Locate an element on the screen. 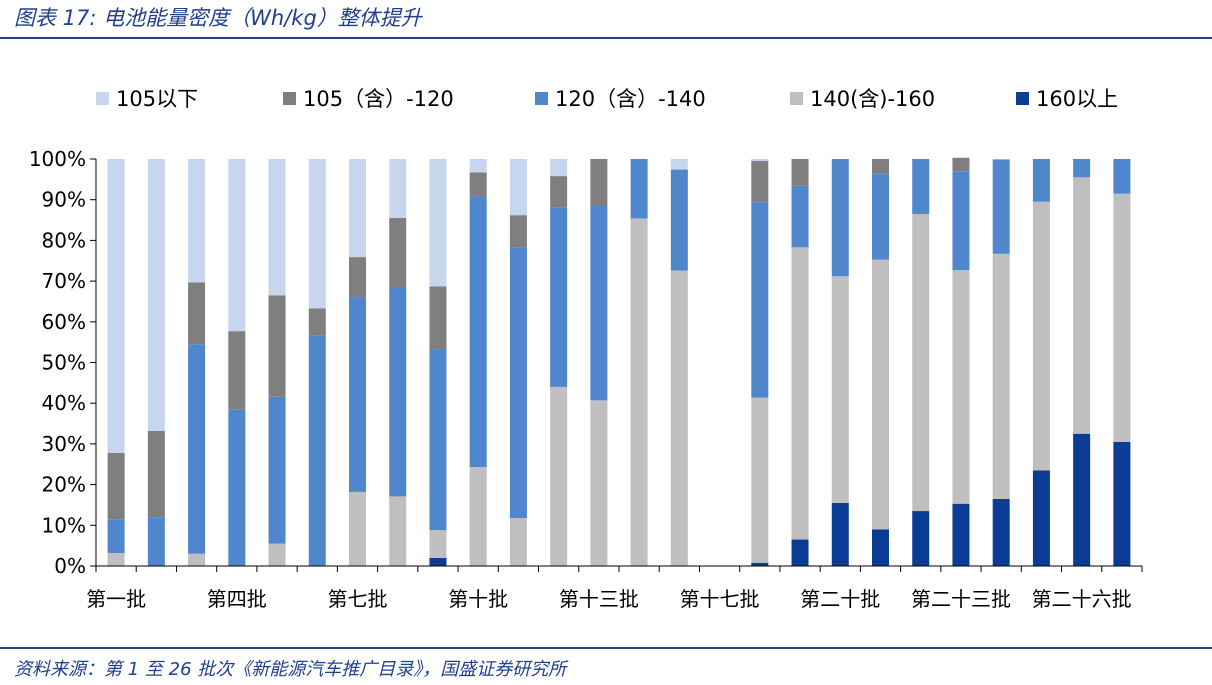  y-tick-label: 80% is located at coordinates (64, 240).